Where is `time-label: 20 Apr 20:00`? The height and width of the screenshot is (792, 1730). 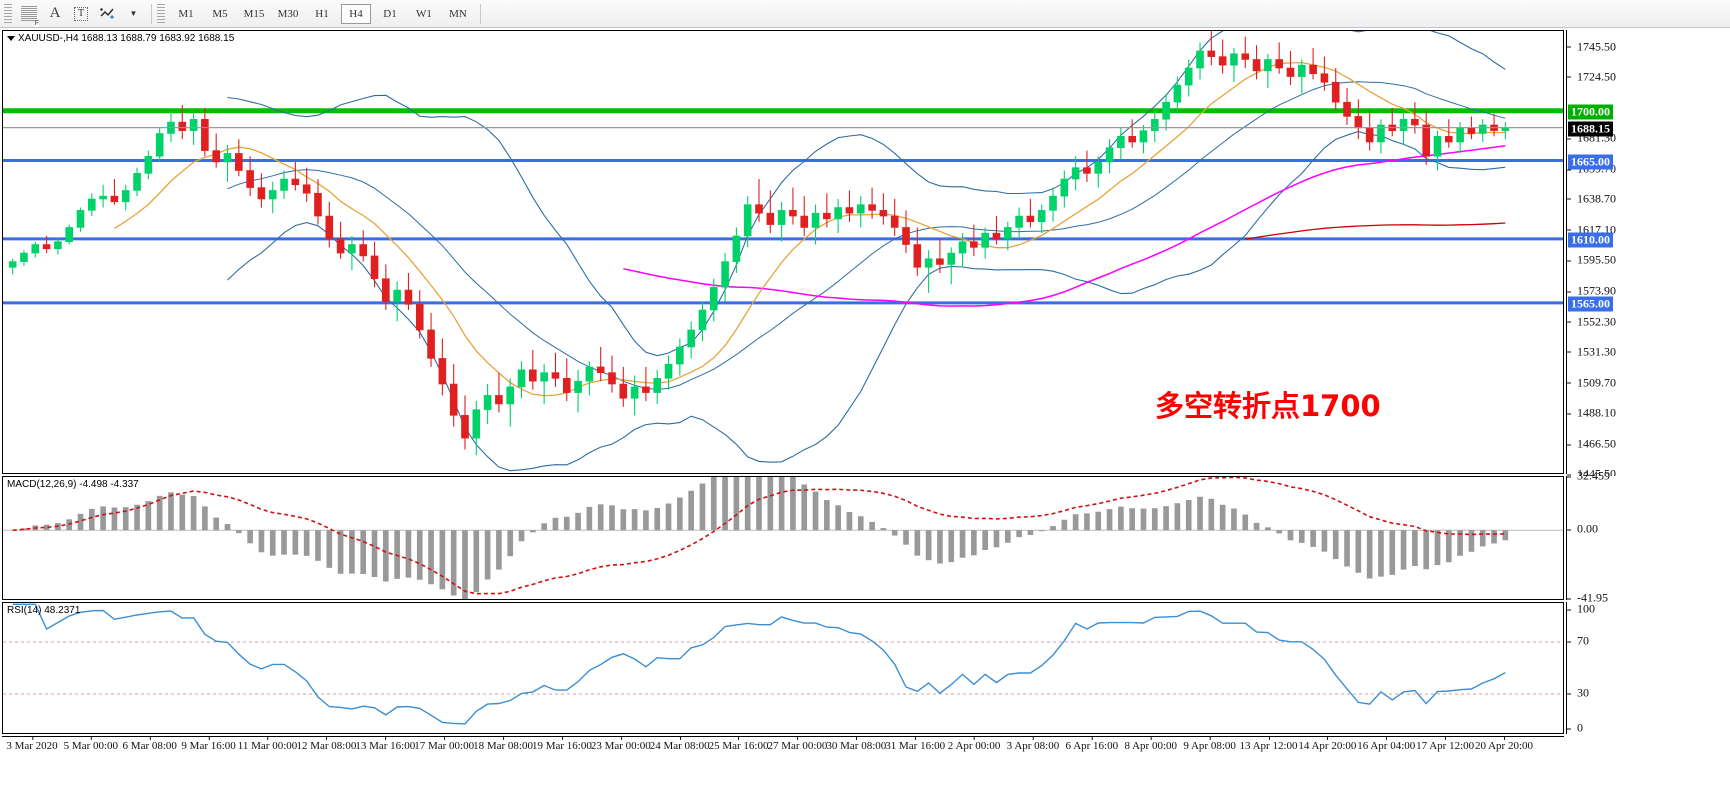
time-label: 20 Apr 20:00 is located at coordinates (1504, 744).